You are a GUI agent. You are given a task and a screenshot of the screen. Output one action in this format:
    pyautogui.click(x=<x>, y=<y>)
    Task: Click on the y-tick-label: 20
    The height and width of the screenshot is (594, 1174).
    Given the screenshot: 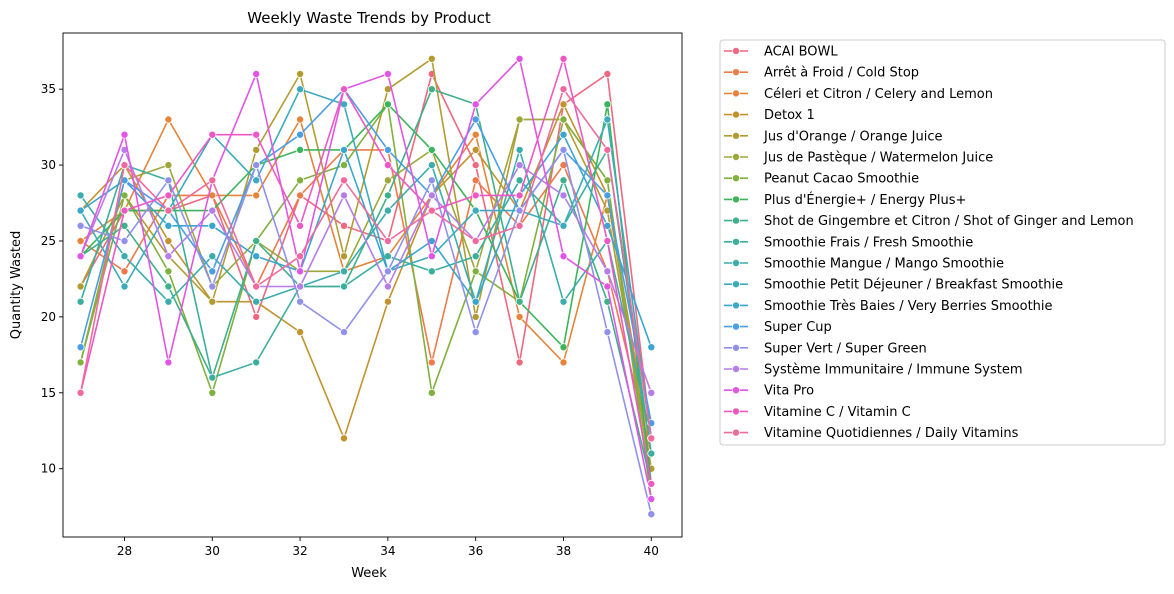 What is the action you would take?
    pyautogui.click(x=48, y=317)
    